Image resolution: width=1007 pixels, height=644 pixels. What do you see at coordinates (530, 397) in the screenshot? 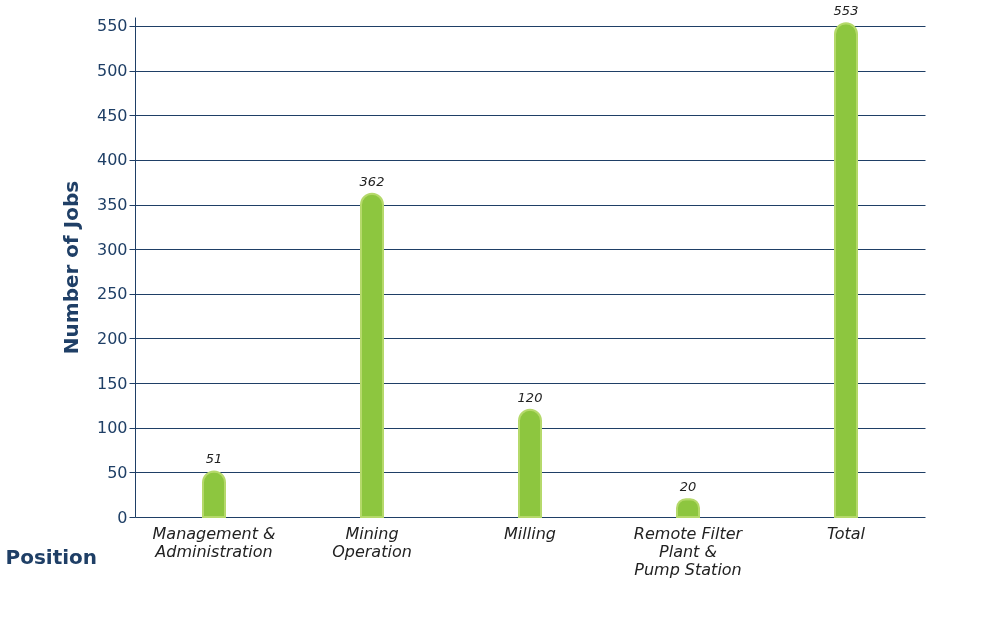
I see `data-label: 120` at bounding box center [530, 397].